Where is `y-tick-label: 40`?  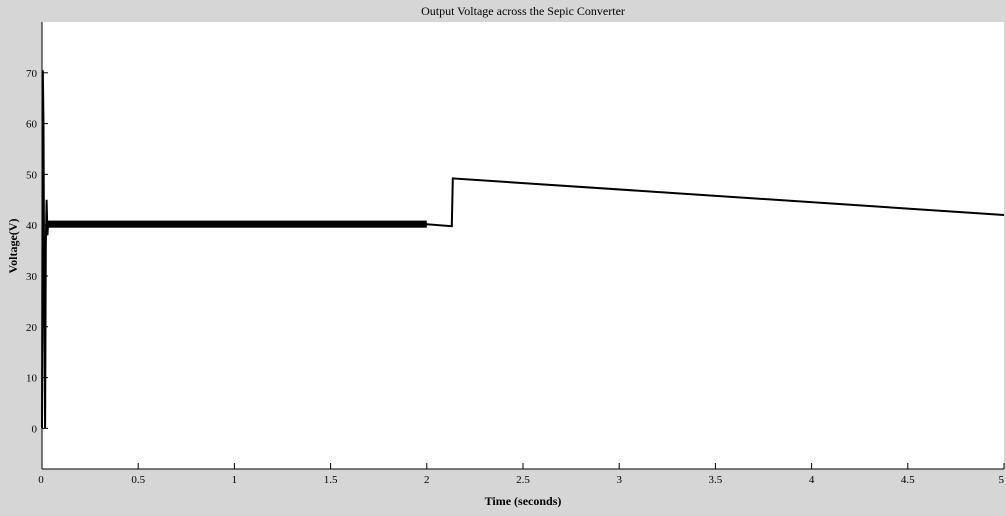
y-tick-label: 40 is located at coordinates (32, 226).